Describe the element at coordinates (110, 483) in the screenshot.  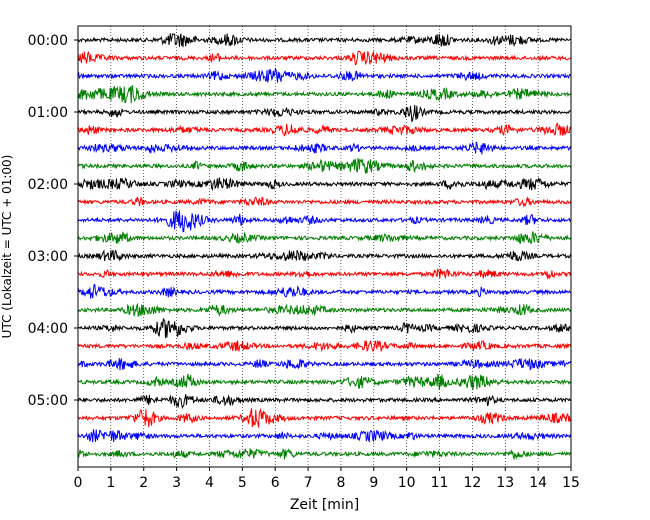
I see `x-tick-label-1: 1` at that location.